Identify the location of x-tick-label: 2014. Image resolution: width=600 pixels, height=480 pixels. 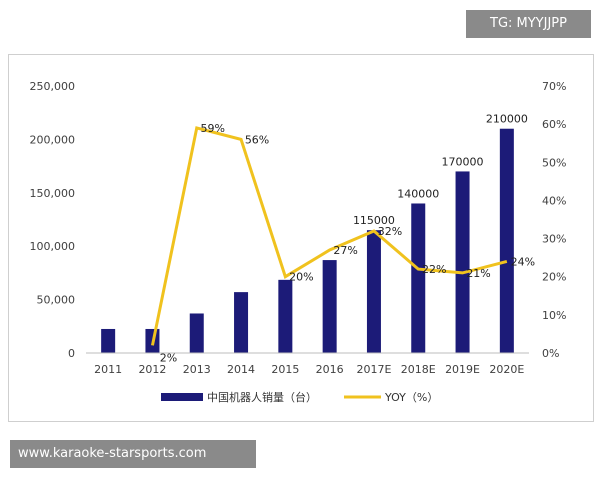
(241, 369).